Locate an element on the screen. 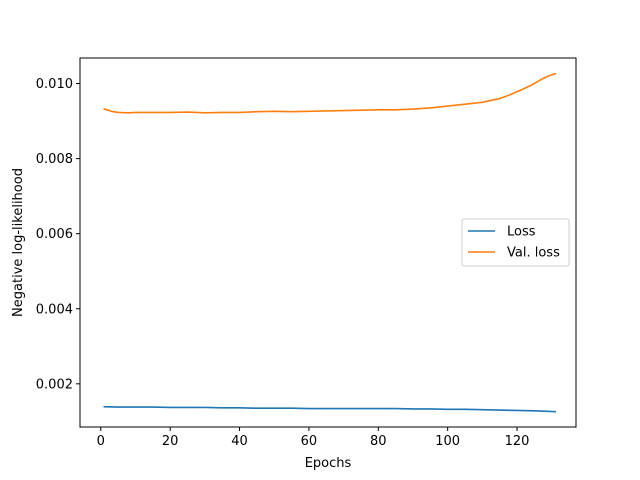  x-tick-label: 0 is located at coordinates (101, 441).